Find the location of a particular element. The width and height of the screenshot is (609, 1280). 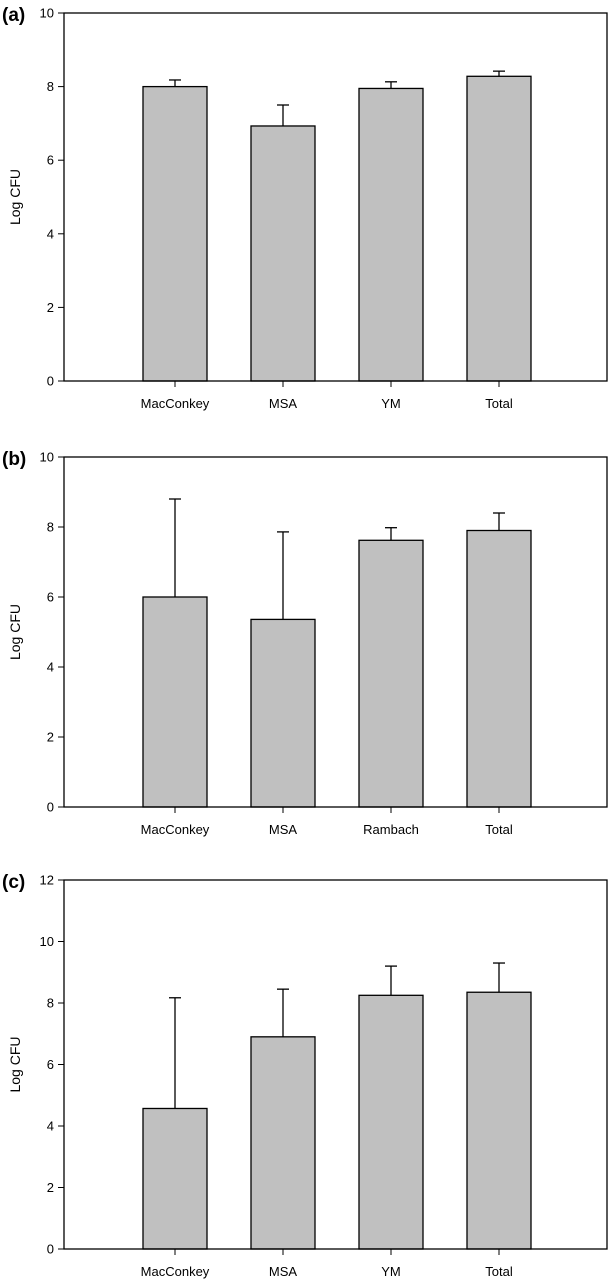

panel-label: (b) is located at coordinates (14, 459).